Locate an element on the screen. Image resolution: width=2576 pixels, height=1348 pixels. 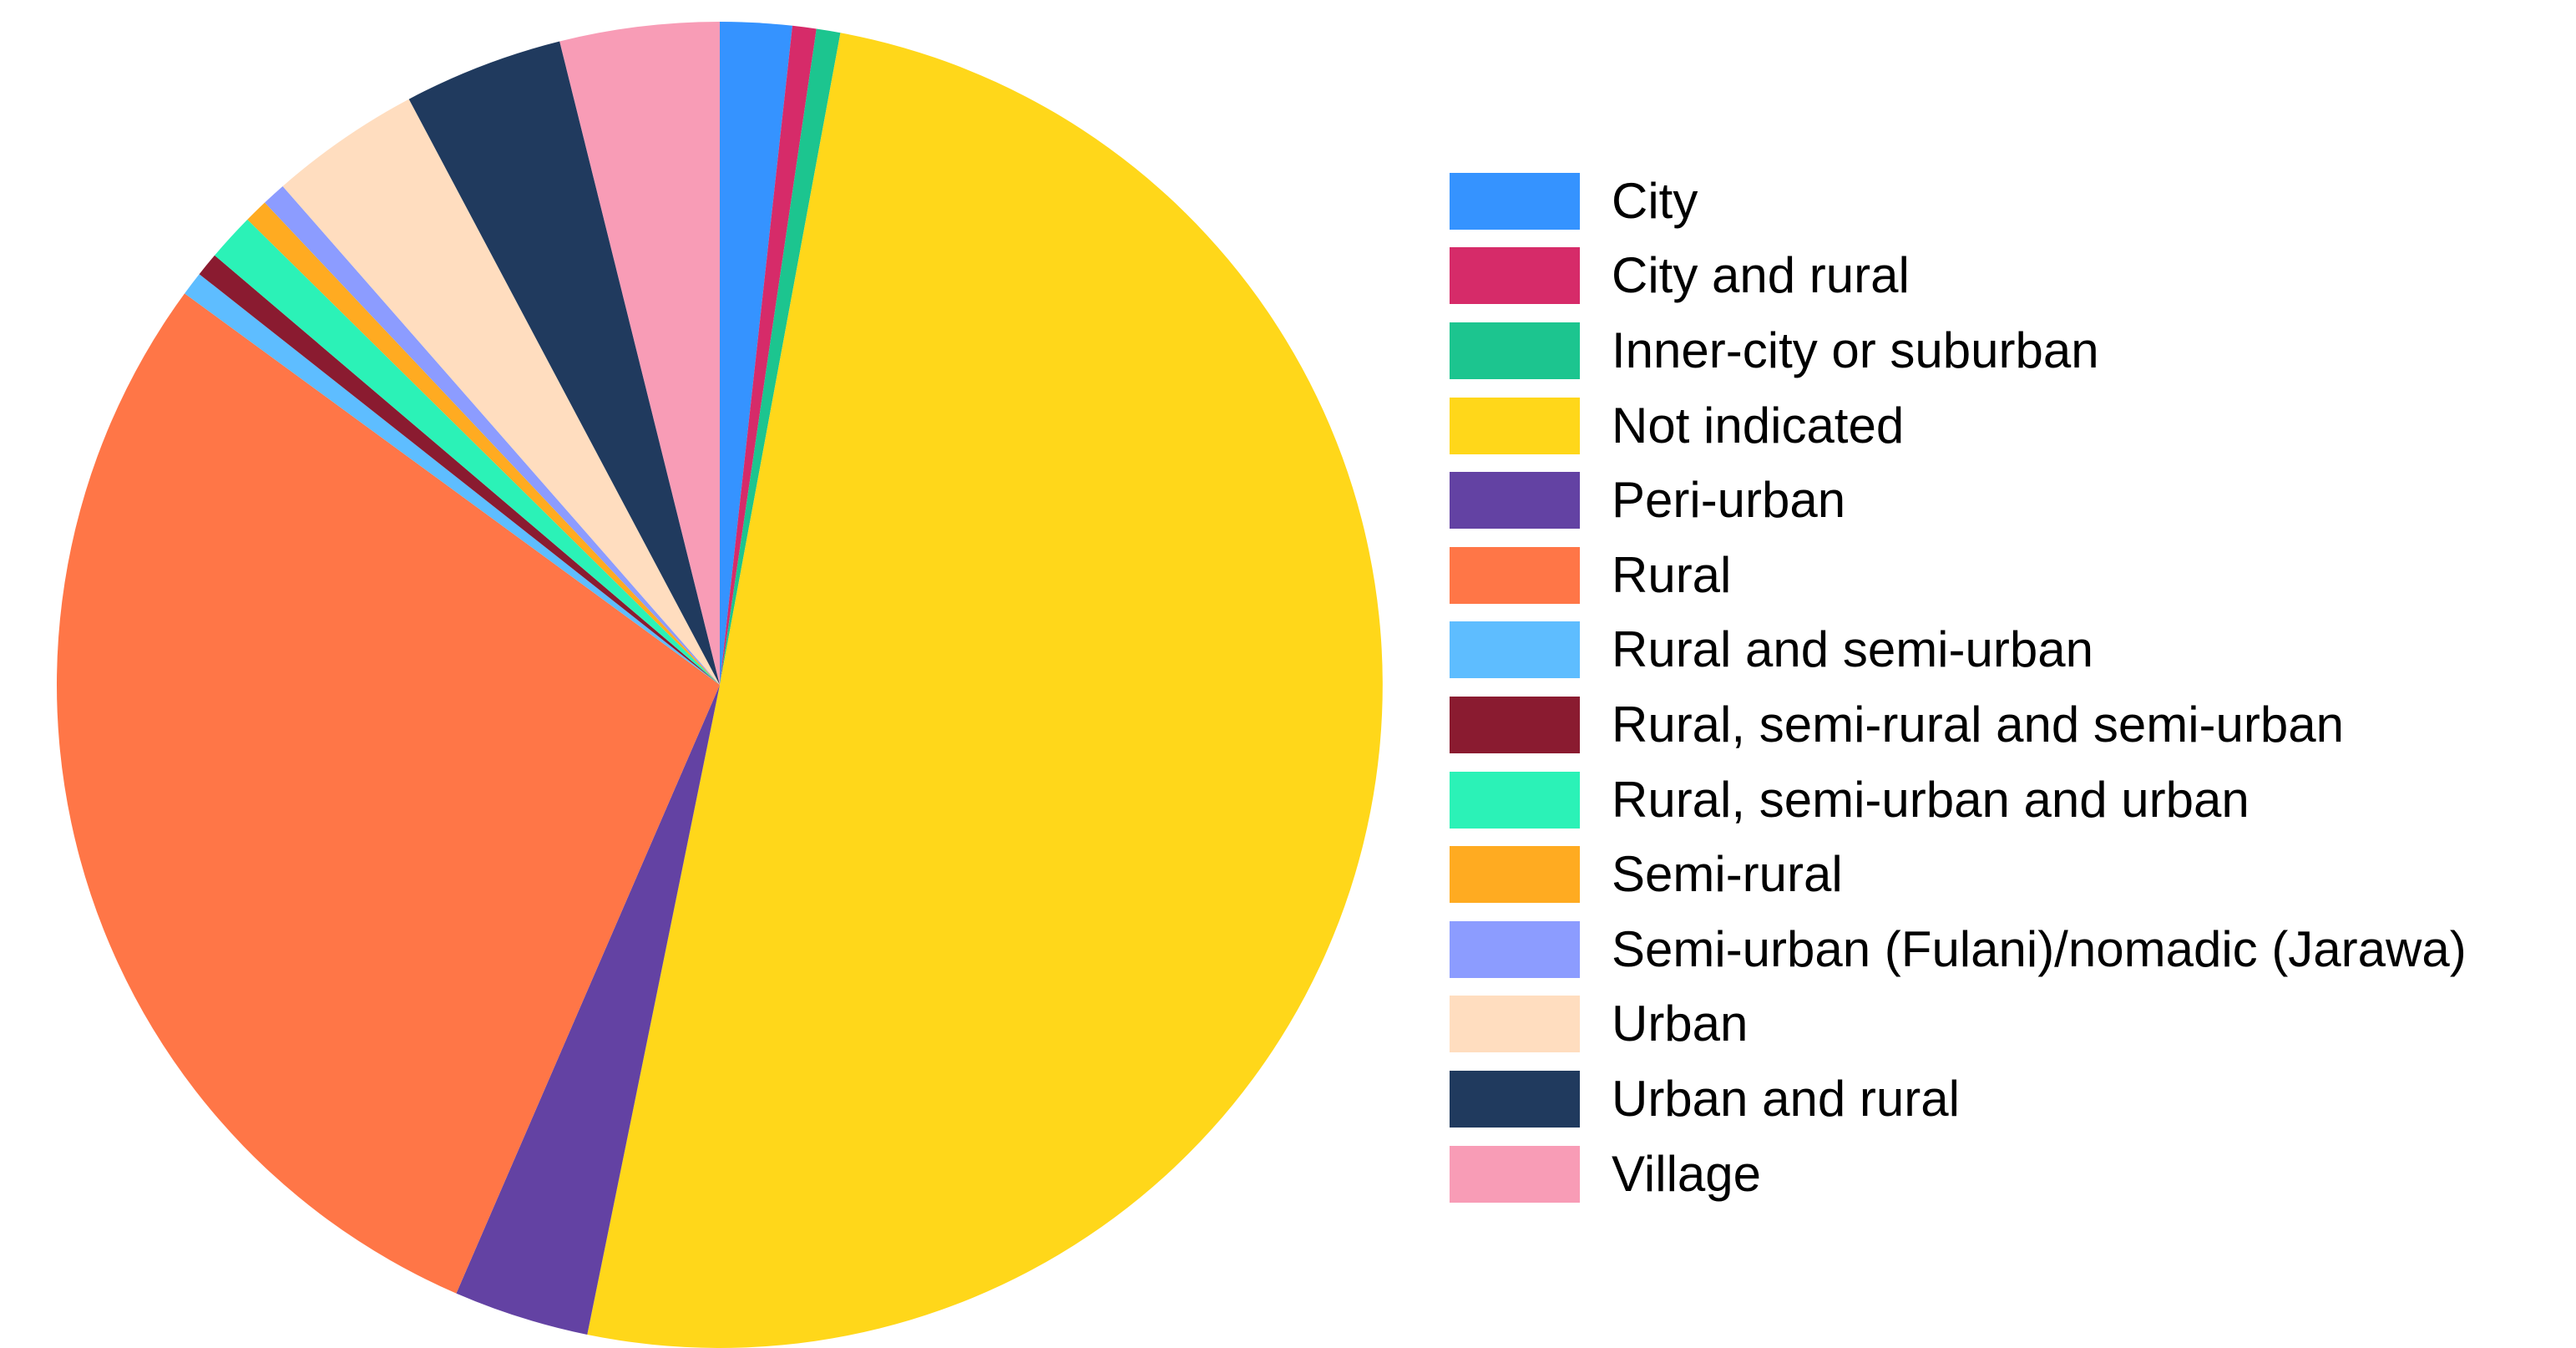
legend-label: Rural, semi-urban and urban is located at coordinates (1931, 799).